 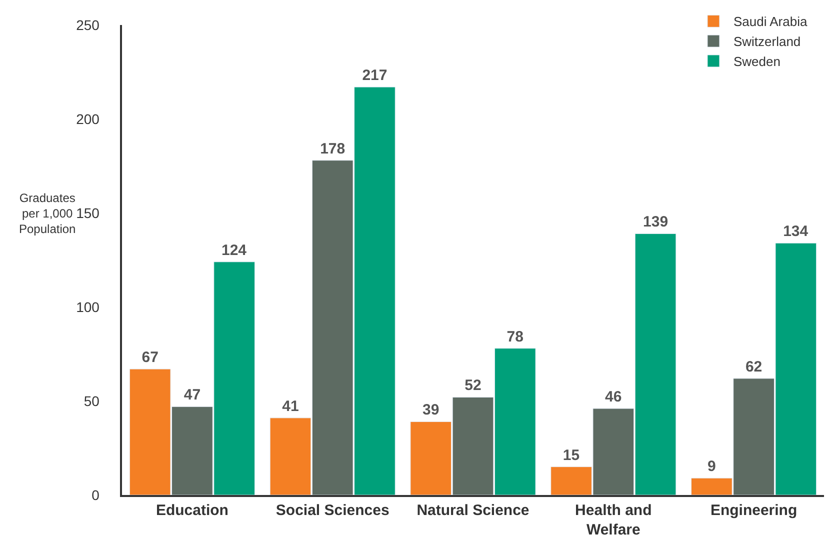 What do you see at coordinates (754, 510) in the screenshot?
I see `x-tick-label: Engineering` at bounding box center [754, 510].